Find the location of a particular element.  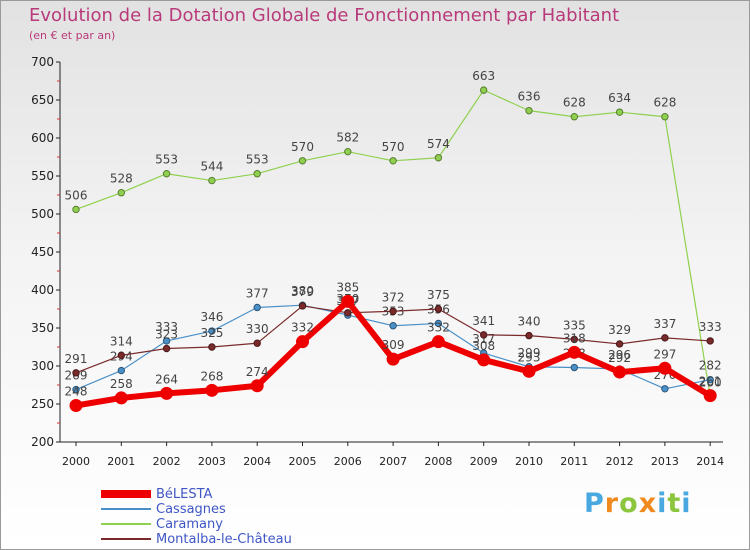

data-label-montalba-le-ch-teau: 323 is located at coordinates (166, 335).